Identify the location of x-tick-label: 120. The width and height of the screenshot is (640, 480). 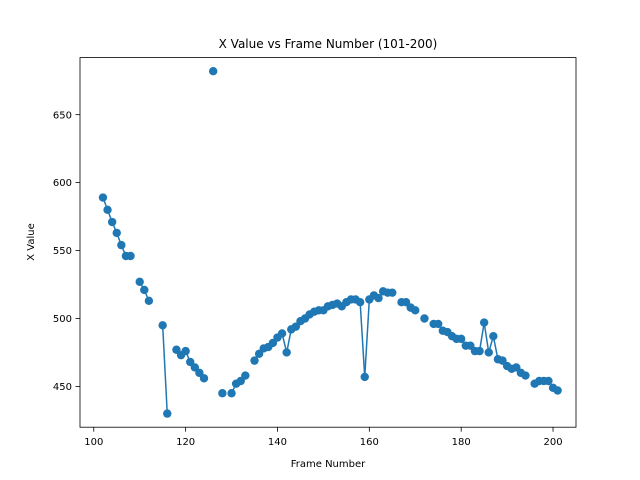
(185, 442).